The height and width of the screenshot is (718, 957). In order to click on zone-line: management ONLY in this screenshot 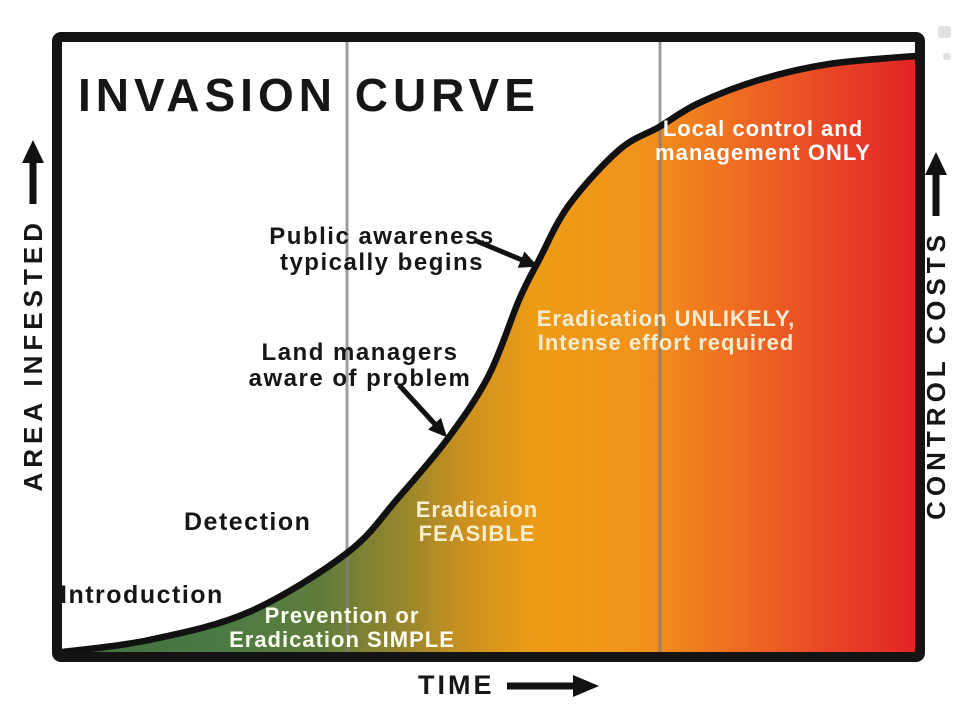, I will do `click(763, 153)`.